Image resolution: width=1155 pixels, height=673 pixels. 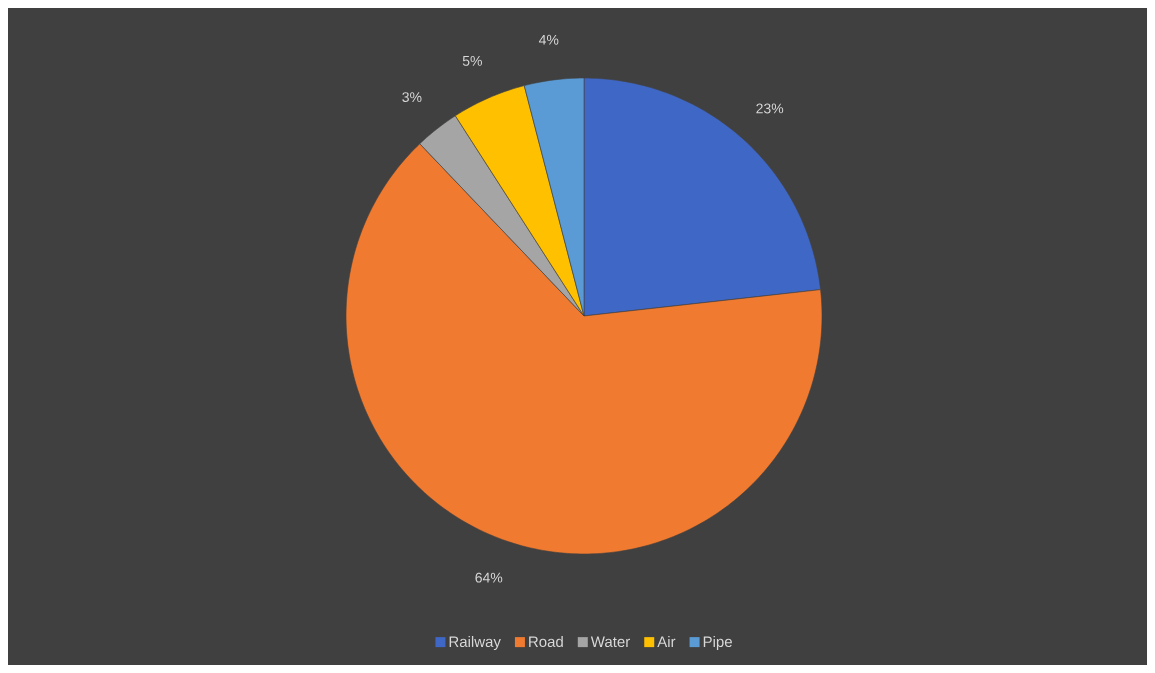 What do you see at coordinates (412, 97) in the screenshot?
I see `data-label: 3%` at bounding box center [412, 97].